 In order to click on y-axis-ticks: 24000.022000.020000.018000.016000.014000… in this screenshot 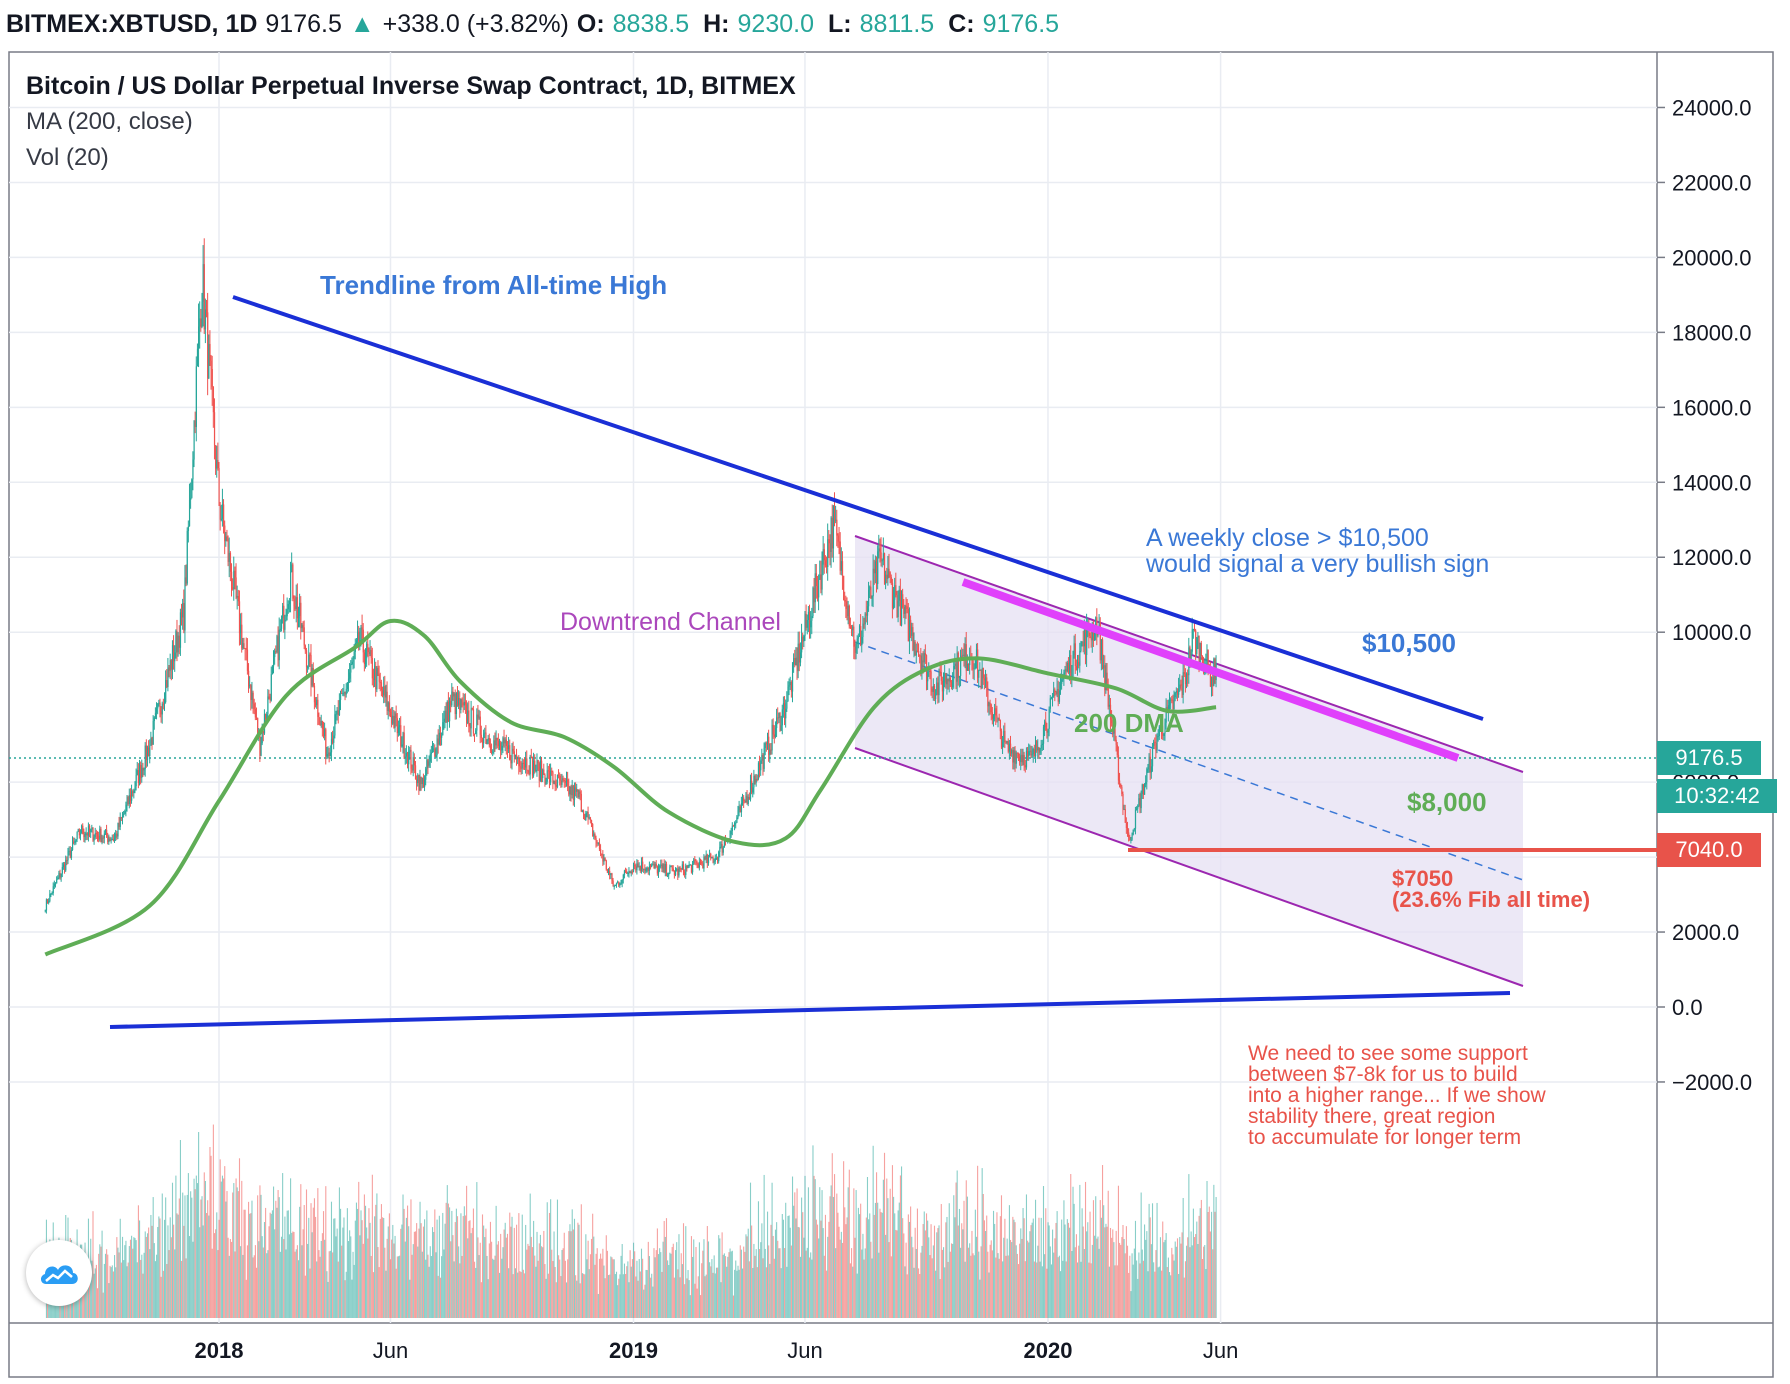, I will do `click(1704, 595)`.